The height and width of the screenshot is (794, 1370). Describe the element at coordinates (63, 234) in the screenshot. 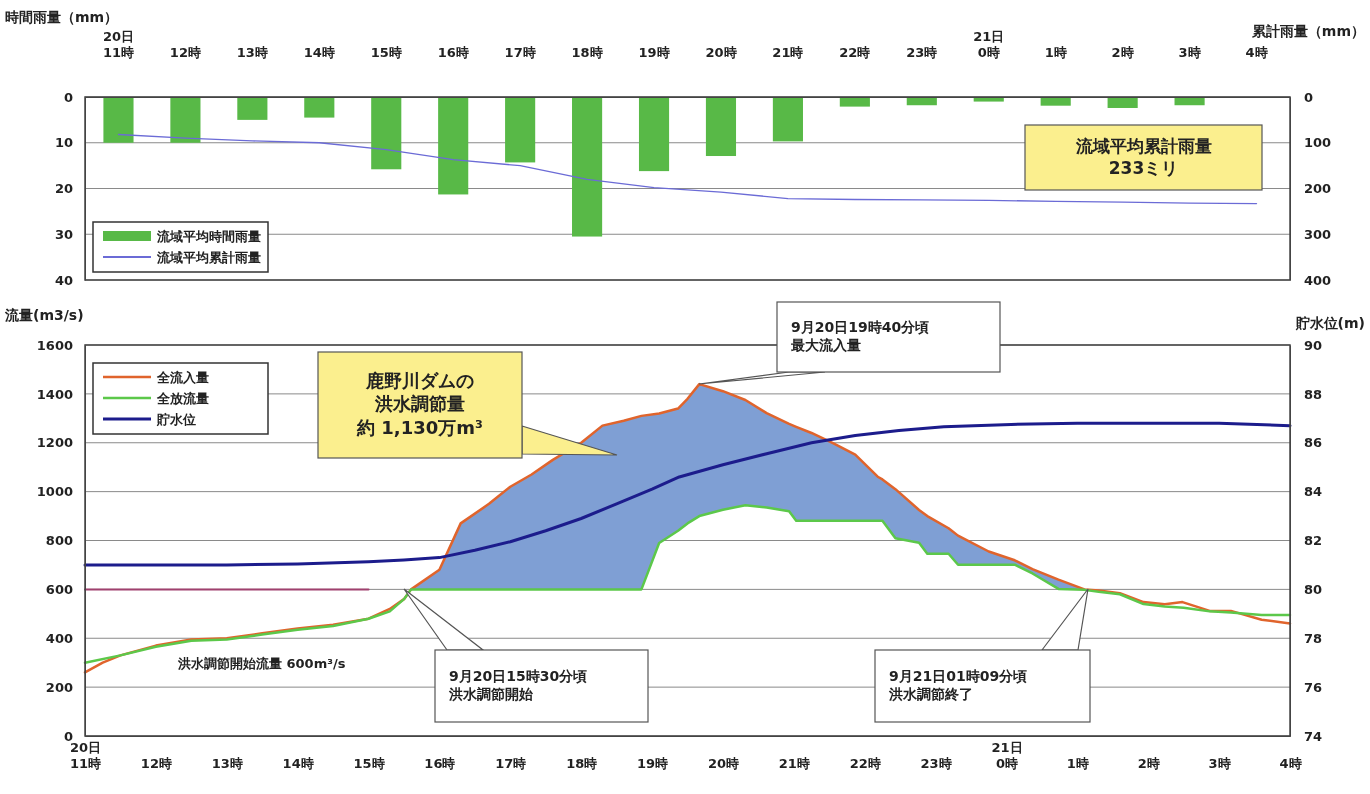

I see `y-tick-label: 30` at that location.